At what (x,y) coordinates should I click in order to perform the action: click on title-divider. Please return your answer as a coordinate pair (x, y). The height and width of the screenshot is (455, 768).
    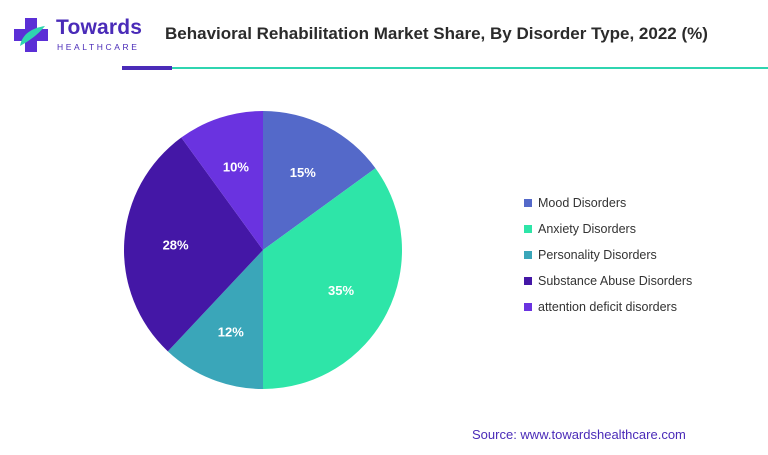
    Looking at the image, I should click on (445, 68).